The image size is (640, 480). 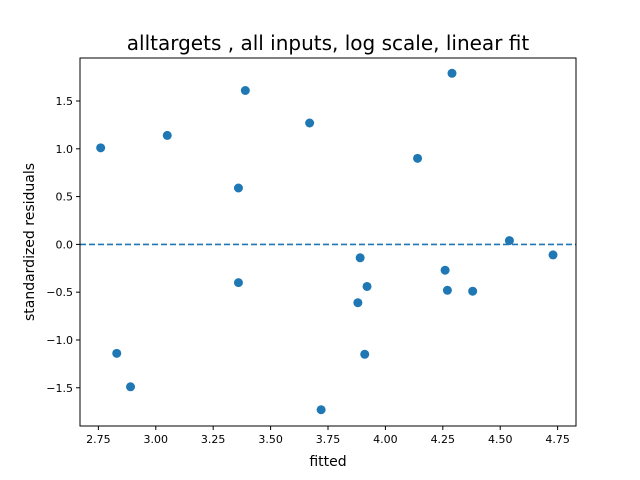 What do you see at coordinates (557, 439) in the screenshot?
I see `x-tick-label: 4.75` at bounding box center [557, 439].